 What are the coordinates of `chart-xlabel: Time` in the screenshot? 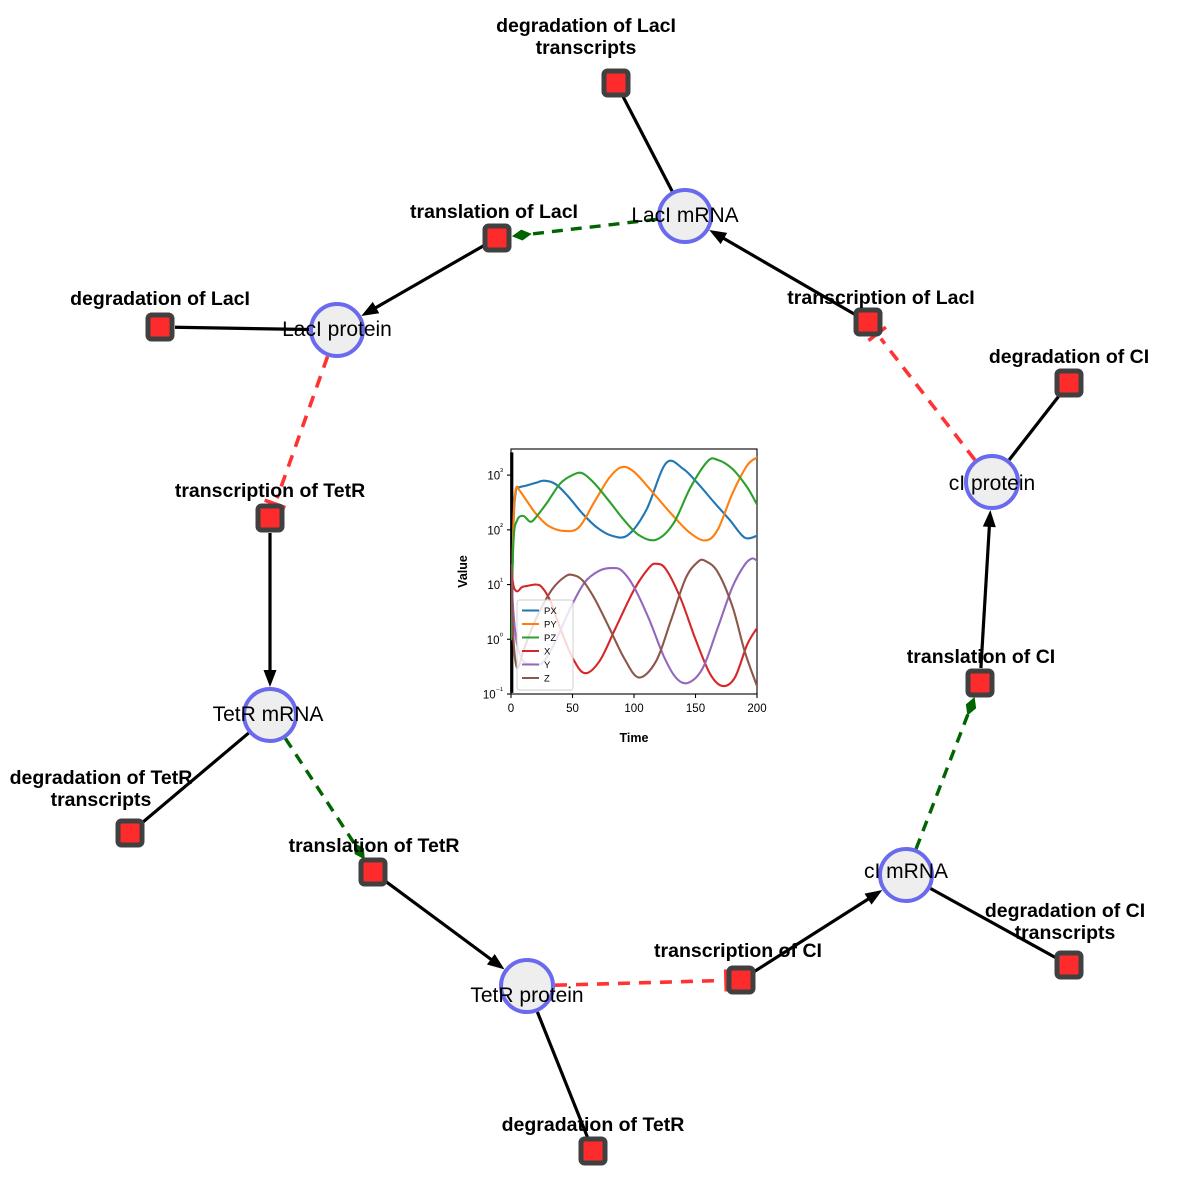 It's located at (634, 738).